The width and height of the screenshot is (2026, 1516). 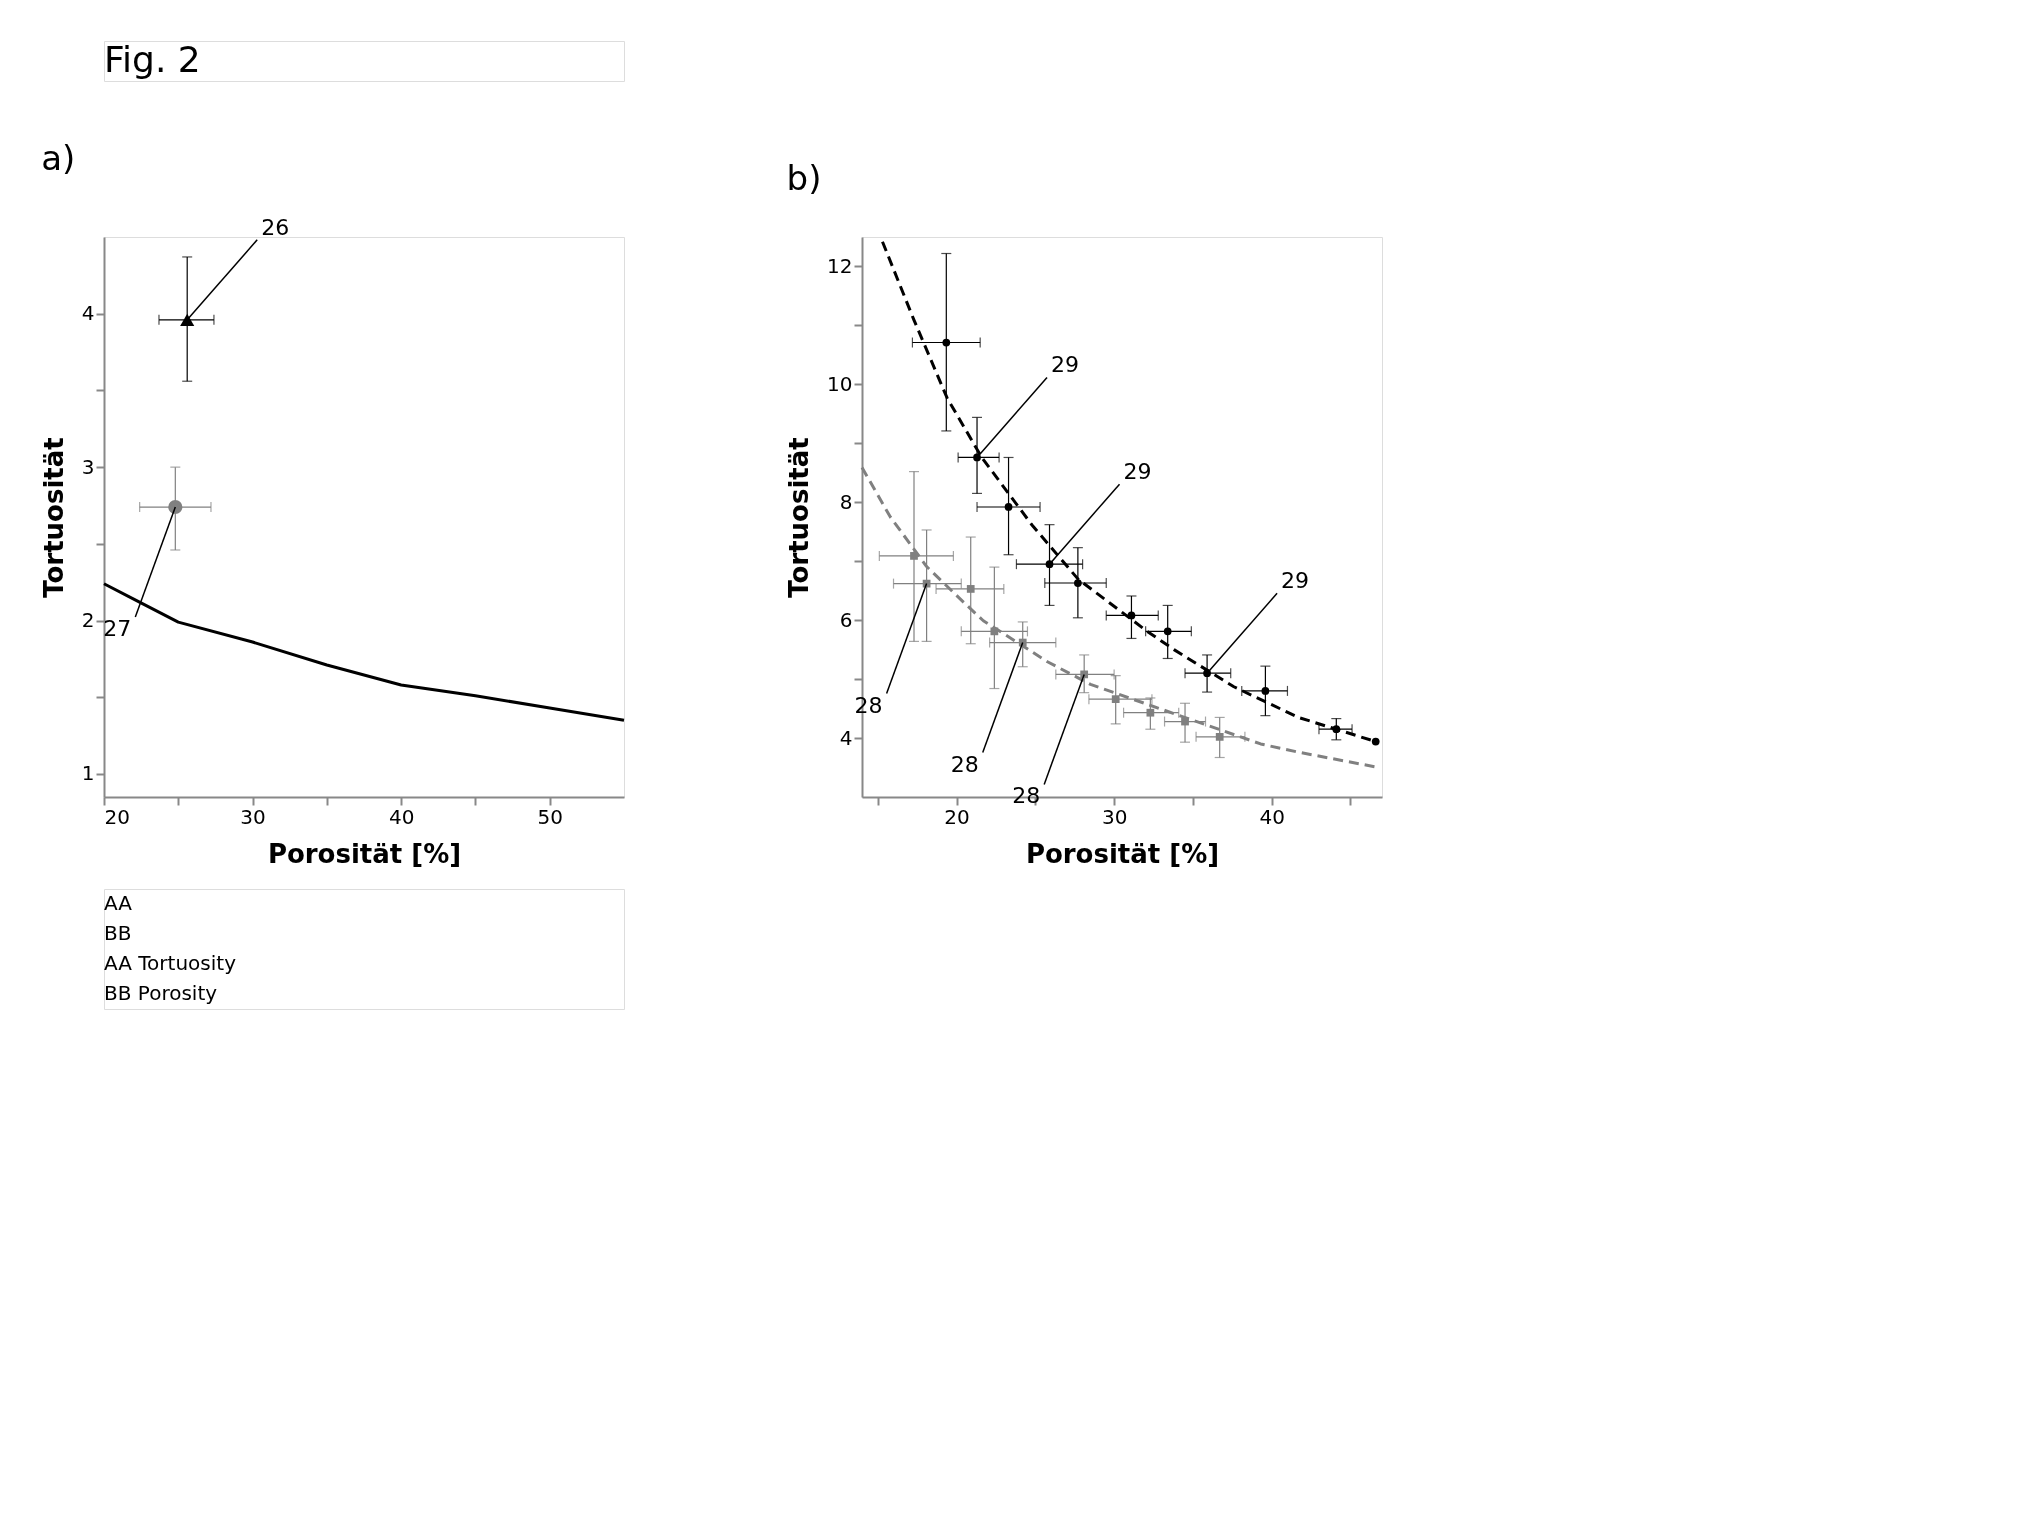 I want to click on x-tick-label: 50, so click(x=550, y=816).